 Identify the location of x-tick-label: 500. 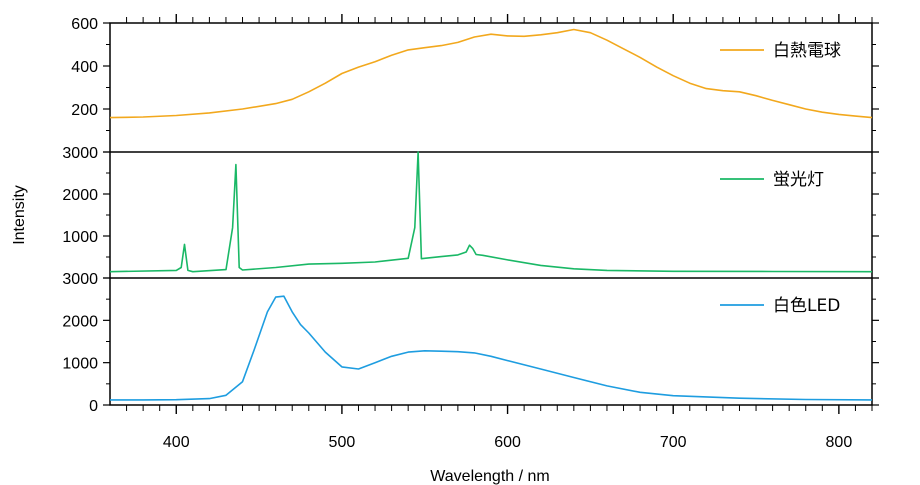
(342, 442).